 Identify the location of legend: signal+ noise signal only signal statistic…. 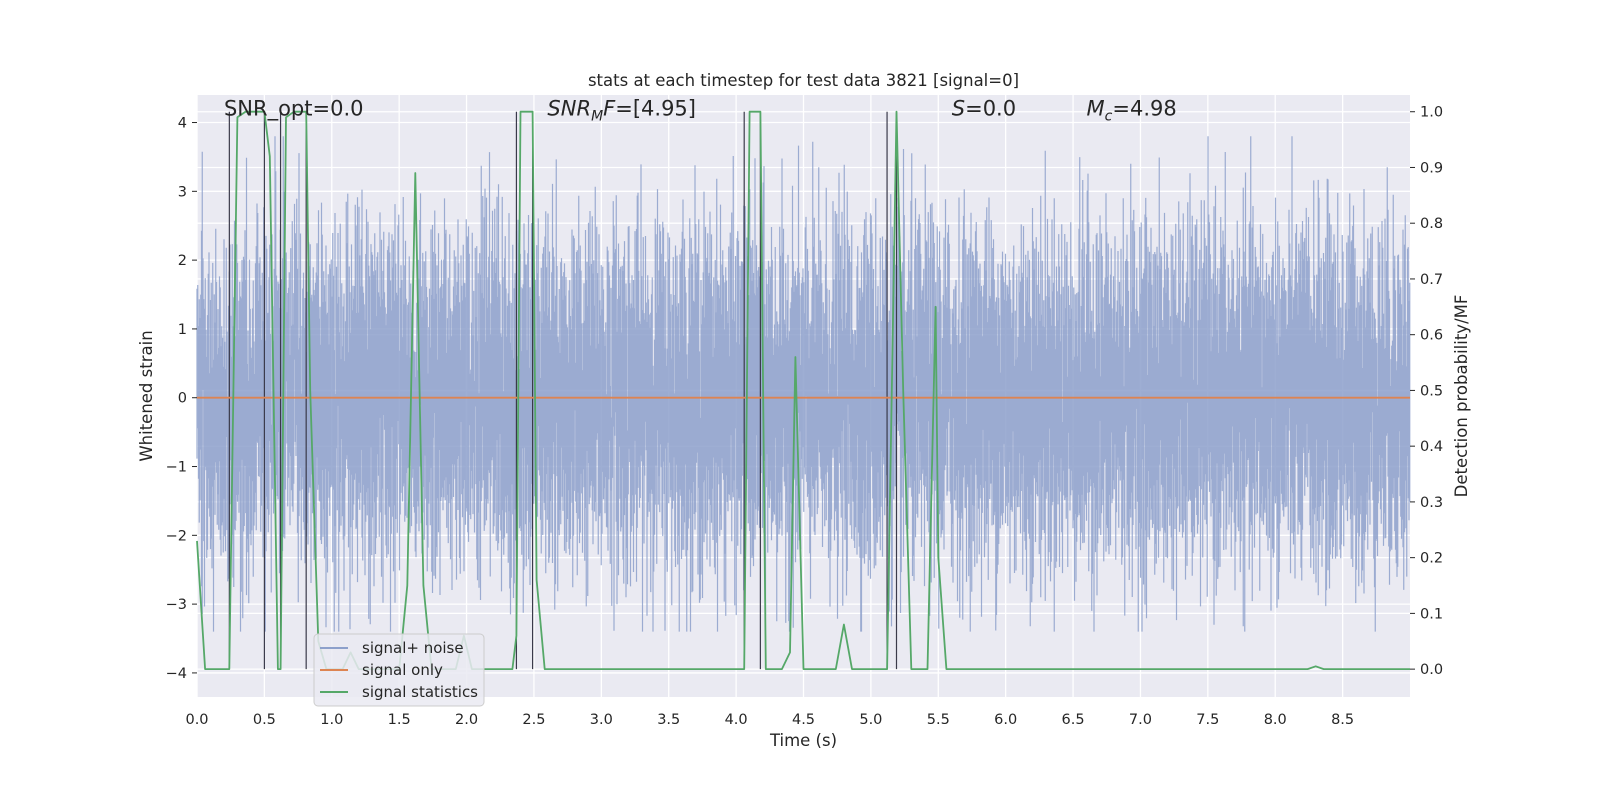
(399, 670).